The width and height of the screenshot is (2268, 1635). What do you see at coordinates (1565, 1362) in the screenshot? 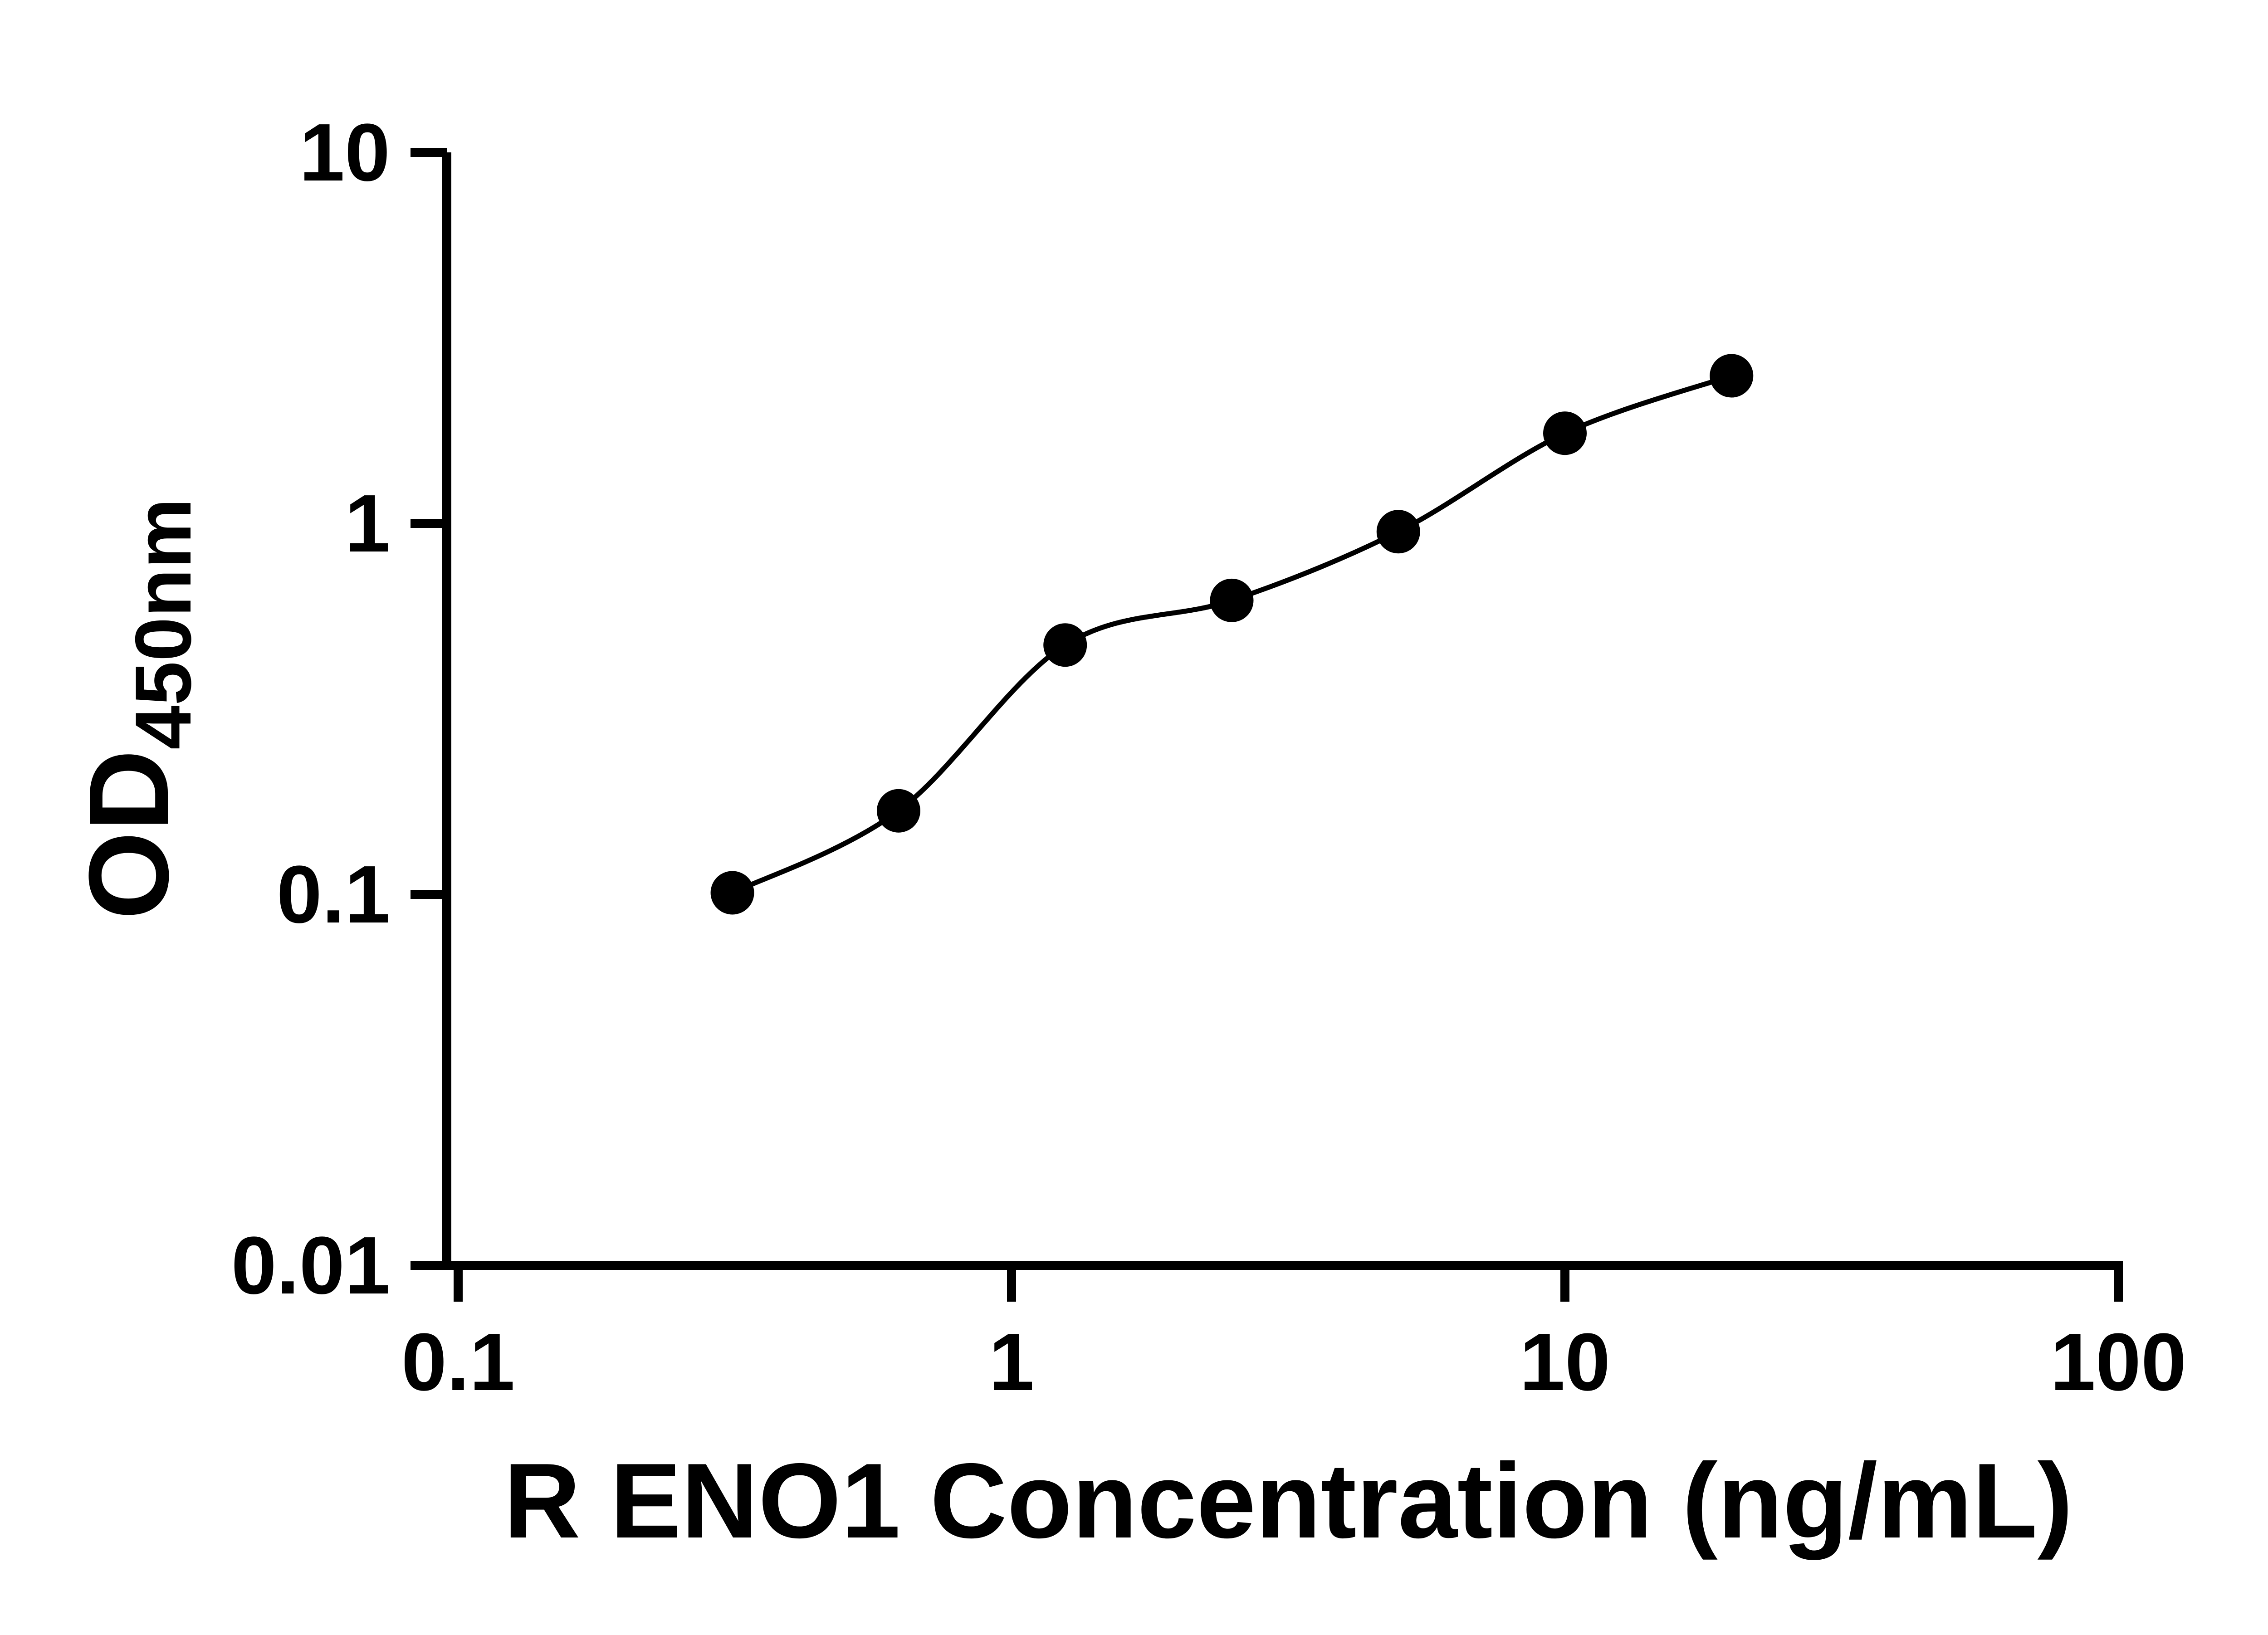
I see `x-tick-label: 10` at bounding box center [1565, 1362].